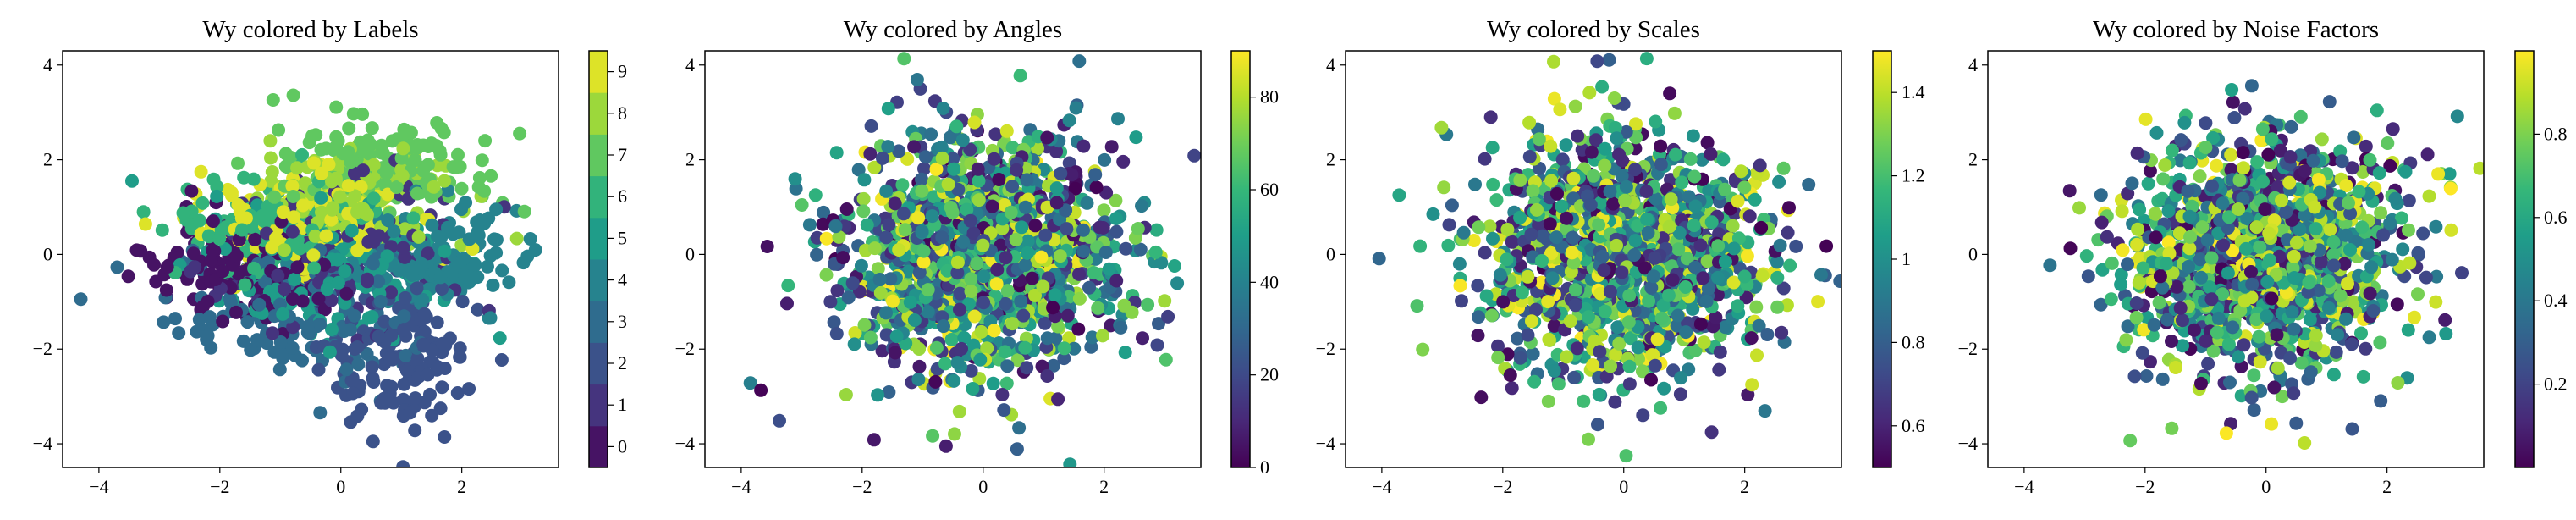 The height and width of the screenshot is (520, 2576). What do you see at coordinates (1914, 175) in the screenshot?
I see `colorbar-tick-label: 1.2` at bounding box center [1914, 175].